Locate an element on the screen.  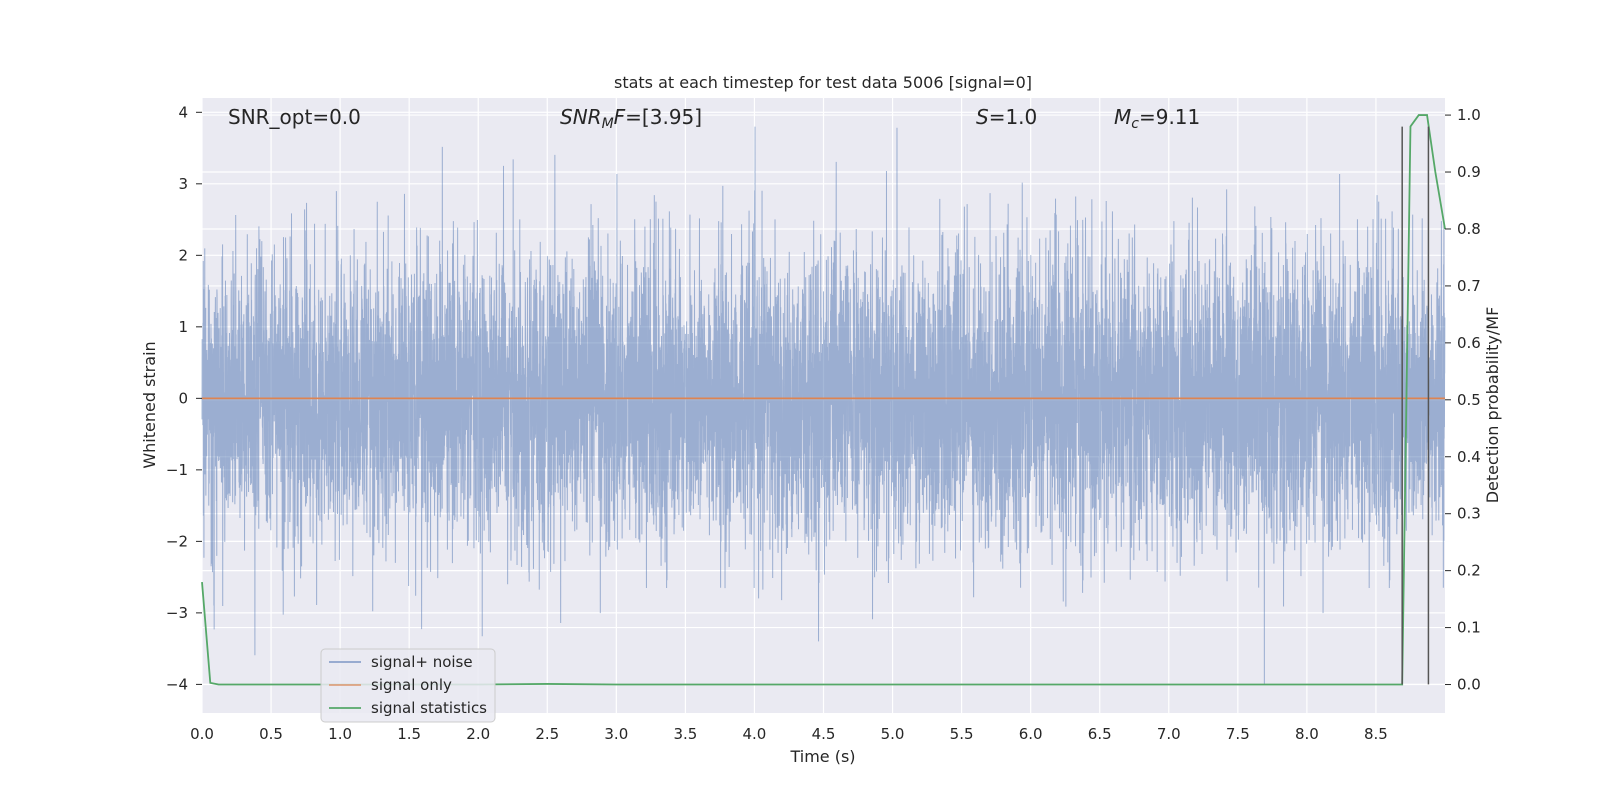
annotation-mc-sub: c is located at coordinates (1135, 124).